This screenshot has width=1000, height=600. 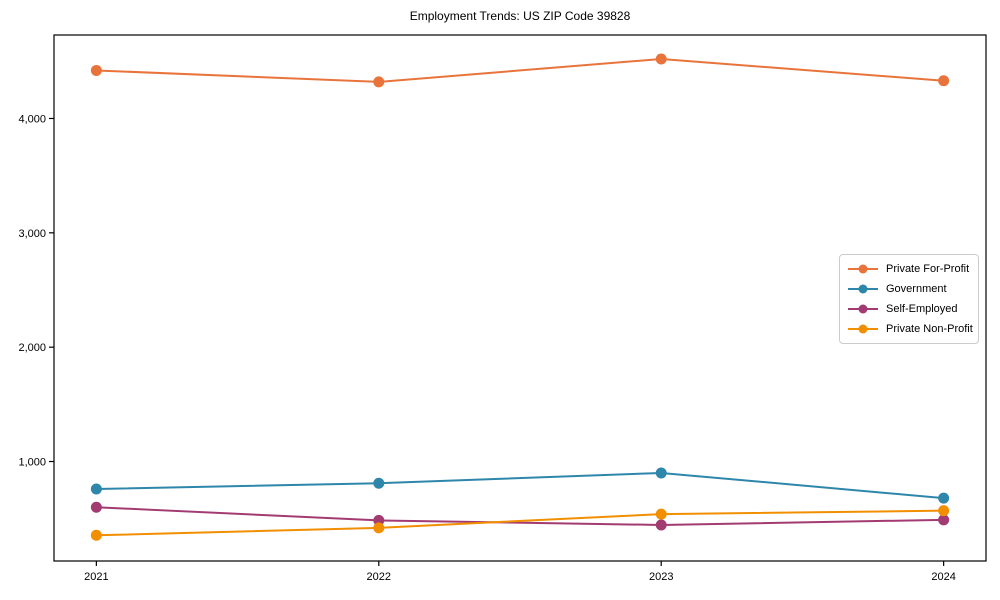 What do you see at coordinates (929, 328) in the screenshot?
I see `legend-label: Private Non-Profit` at bounding box center [929, 328].